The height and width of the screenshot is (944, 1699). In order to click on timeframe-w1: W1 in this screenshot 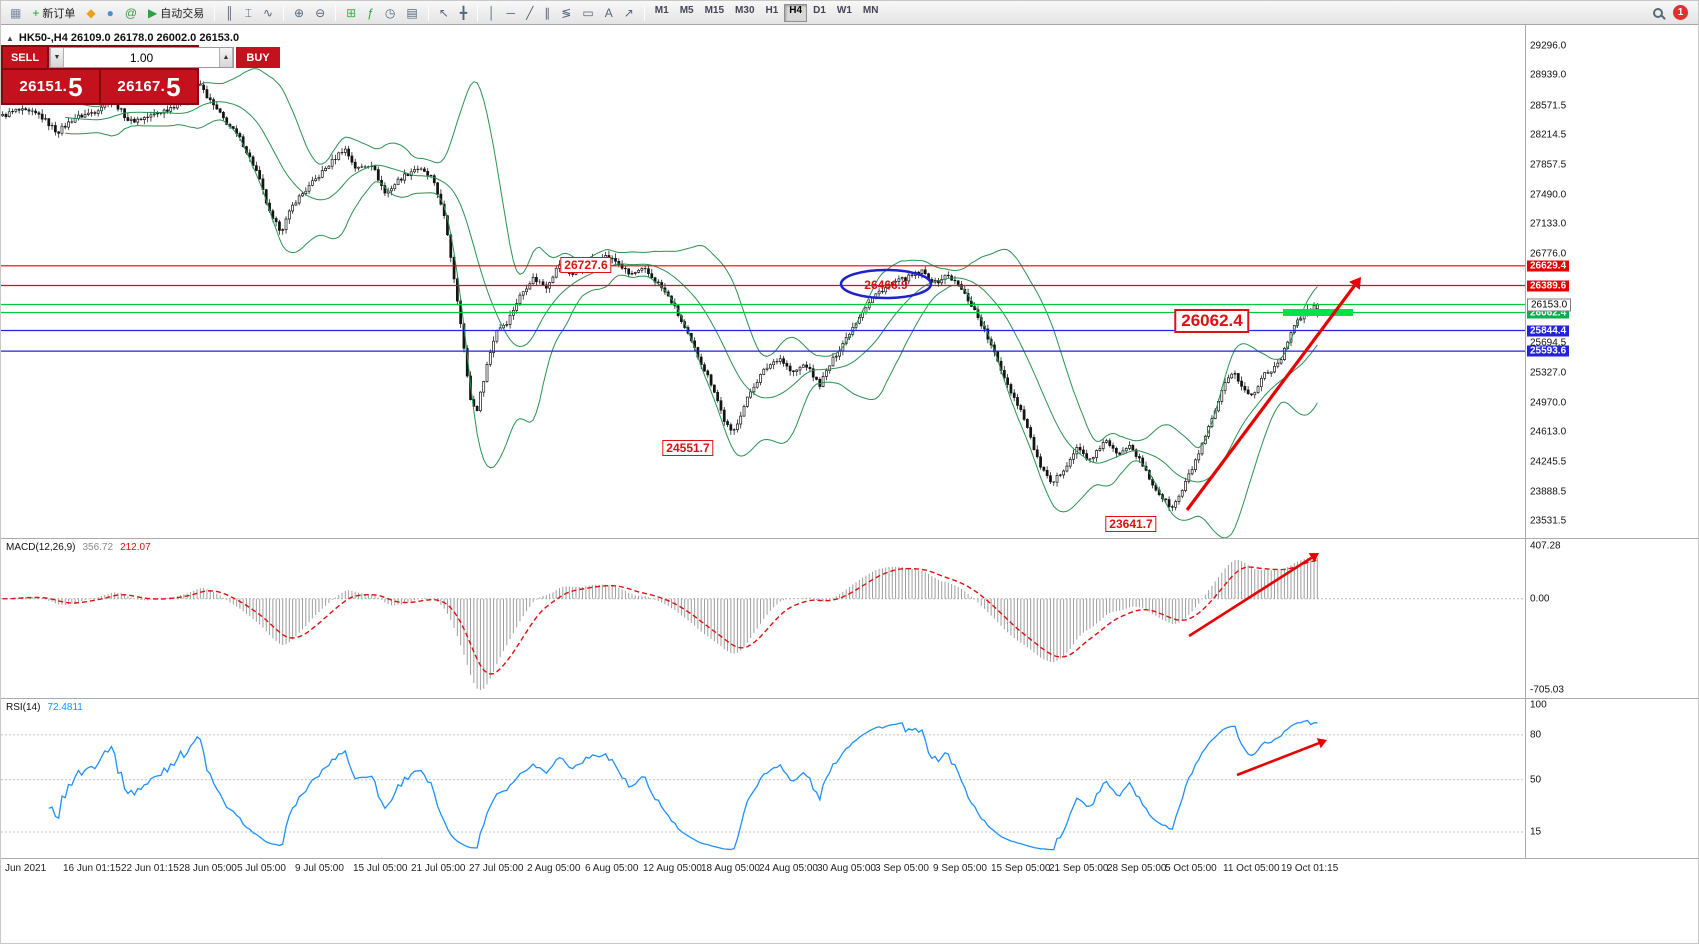, I will do `click(844, 10)`.